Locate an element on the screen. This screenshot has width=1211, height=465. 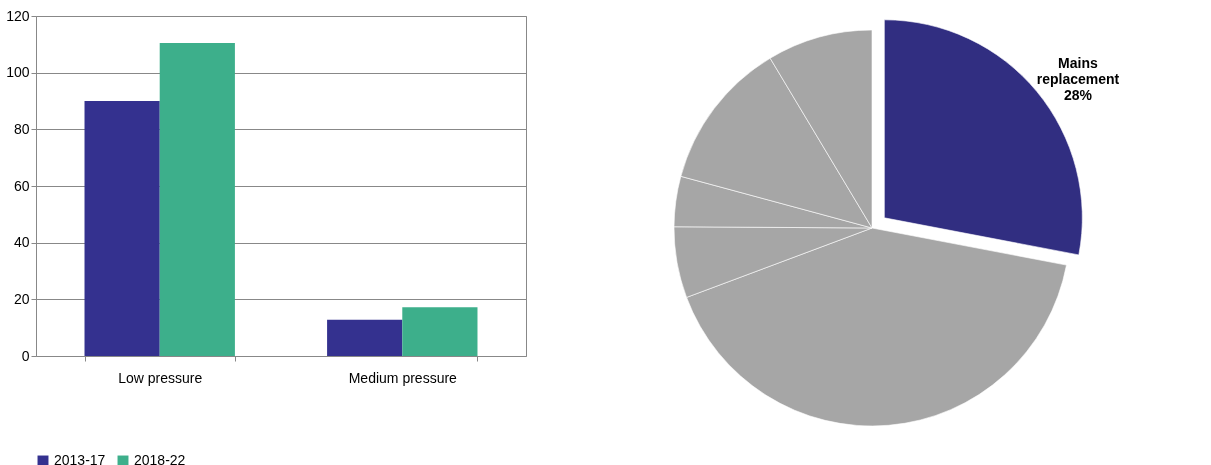
y-tick-label: 120 is located at coordinates (18, 15).